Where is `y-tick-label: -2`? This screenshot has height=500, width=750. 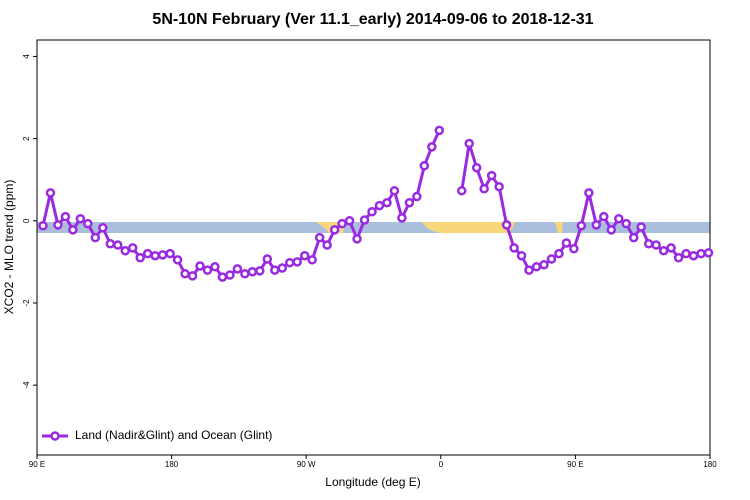 y-tick-label: -2 is located at coordinates (26, 303).